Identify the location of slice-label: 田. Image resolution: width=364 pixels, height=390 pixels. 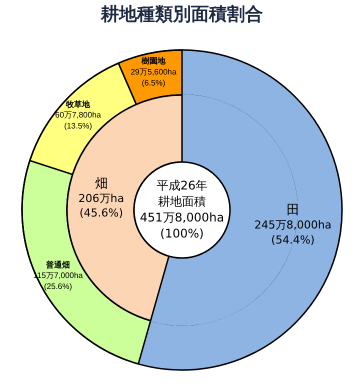
(293, 210).